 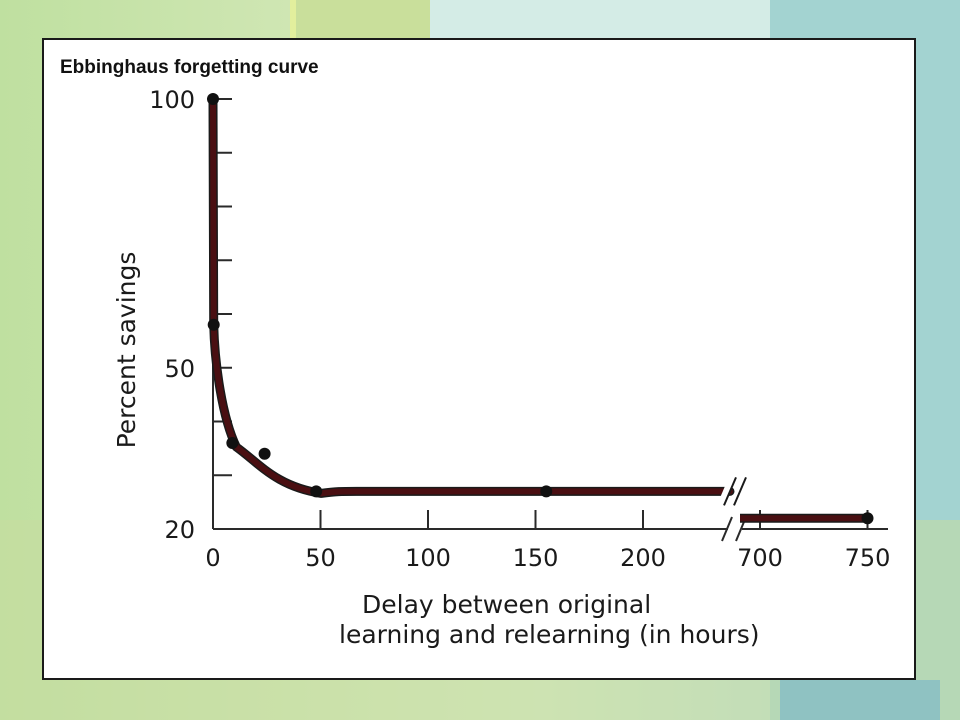 What do you see at coordinates (189, 67) in the screenshot?
I see `chart-title: Ebbinghaus forgetting curve` at bounding box center [189, 67].